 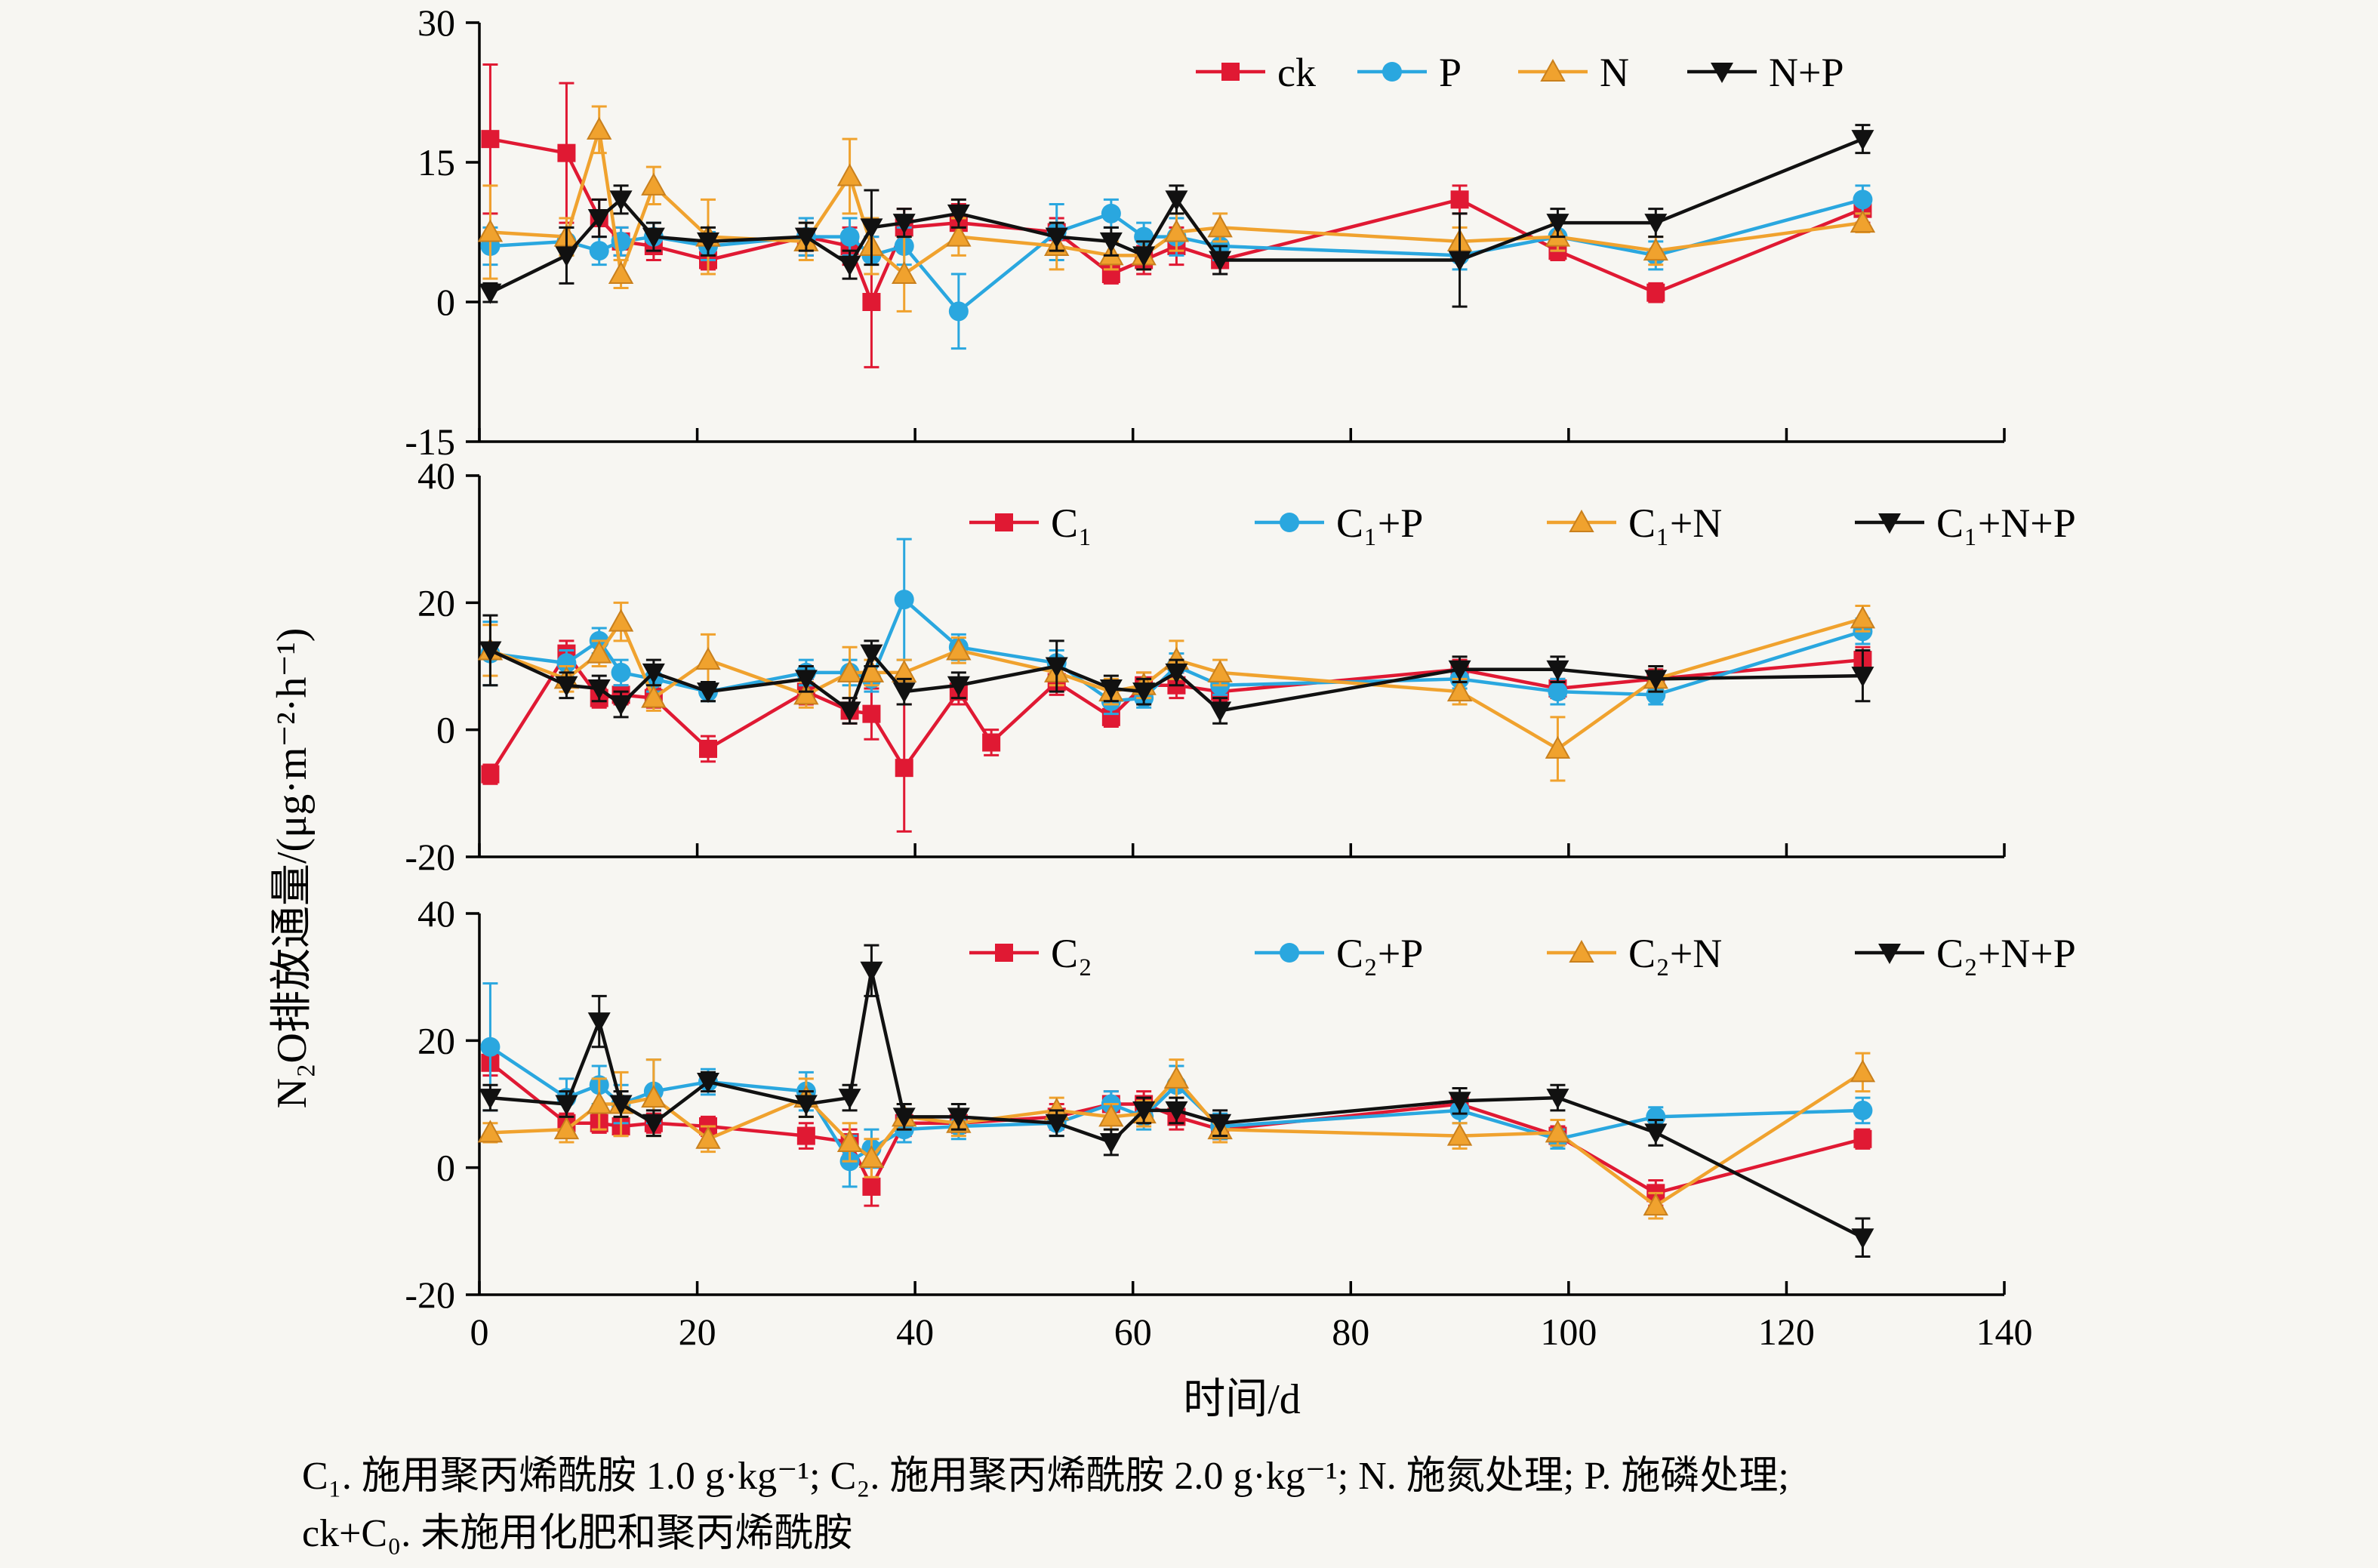 What do you see at coordinates (1409, 72) in the screenshot?
I see `legend-item-P: P` at bounding box center [1409, 72].